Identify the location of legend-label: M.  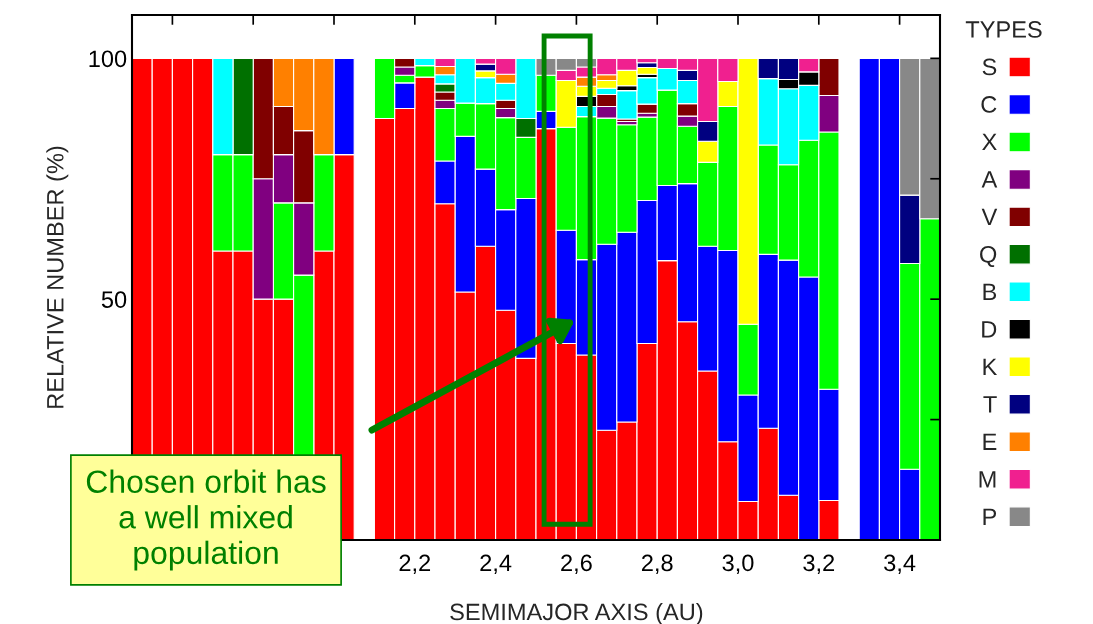
(987, 479).